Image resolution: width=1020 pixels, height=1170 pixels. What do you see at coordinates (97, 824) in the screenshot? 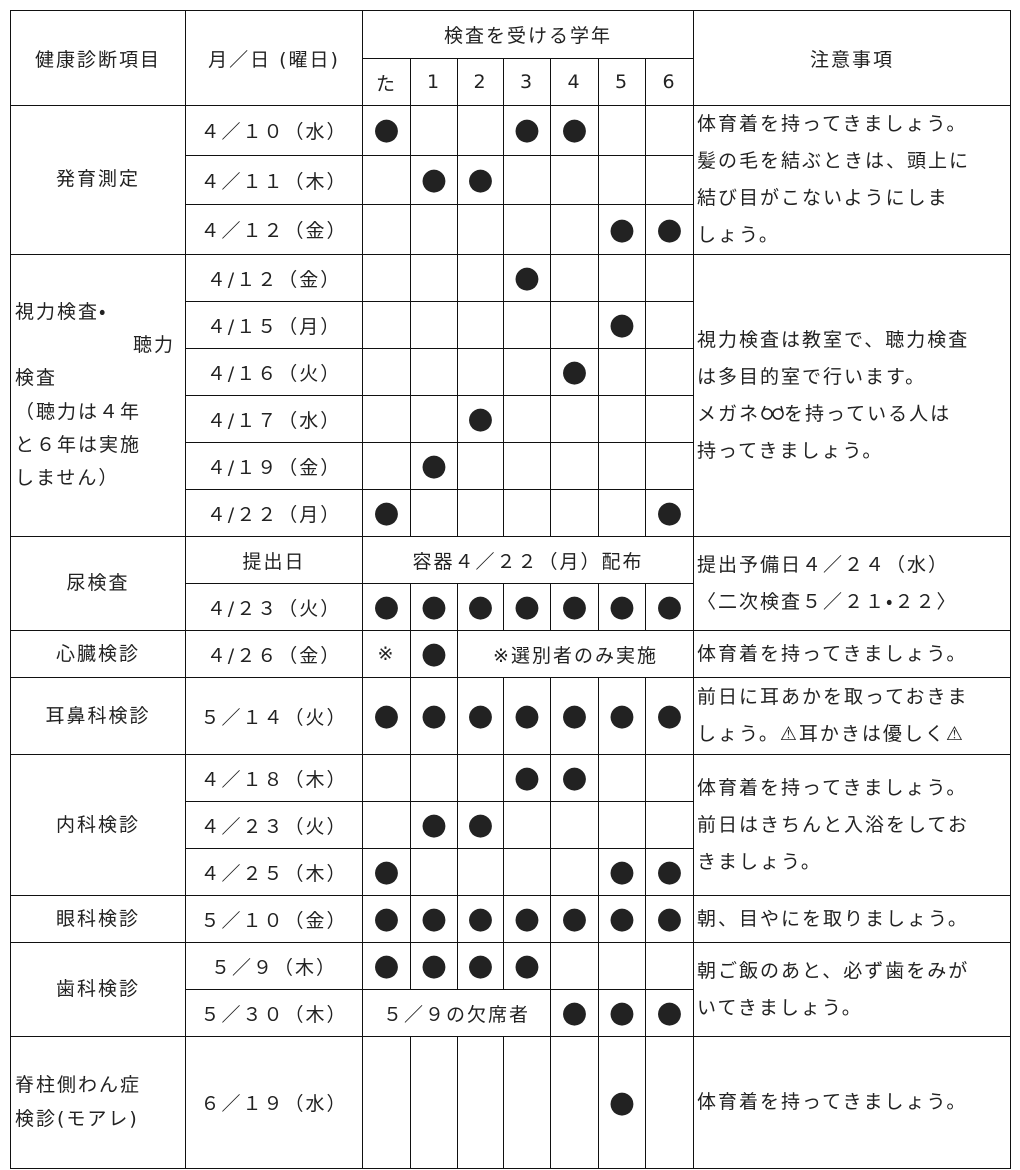
I see `item-line: 内科検診` at bounding box center [97, 824].